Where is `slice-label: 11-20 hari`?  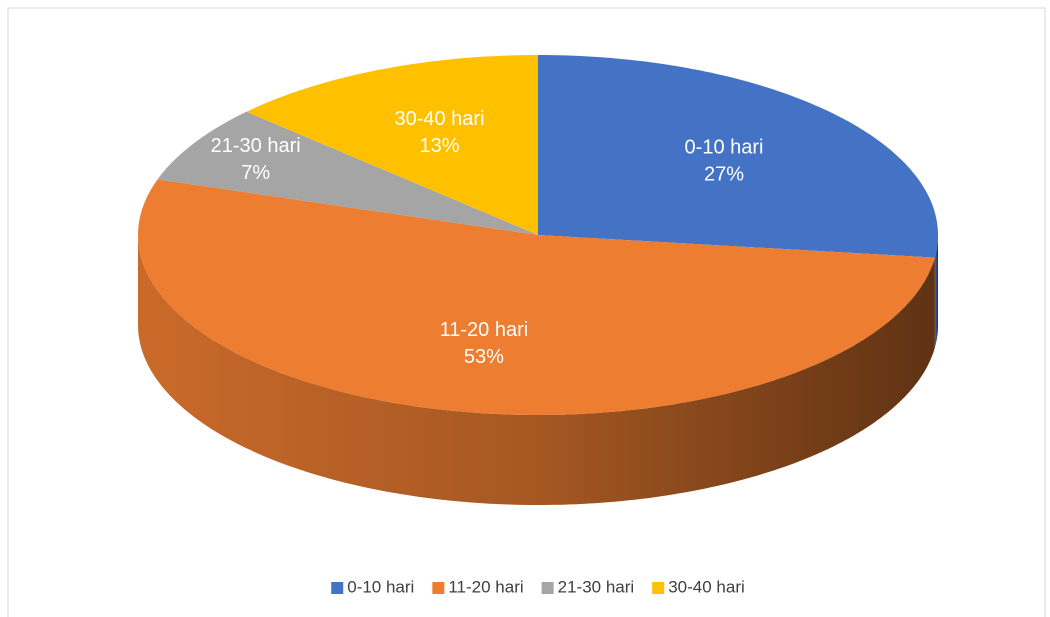 slice-label: 11-20 hari is located at coordinates (484, 330).